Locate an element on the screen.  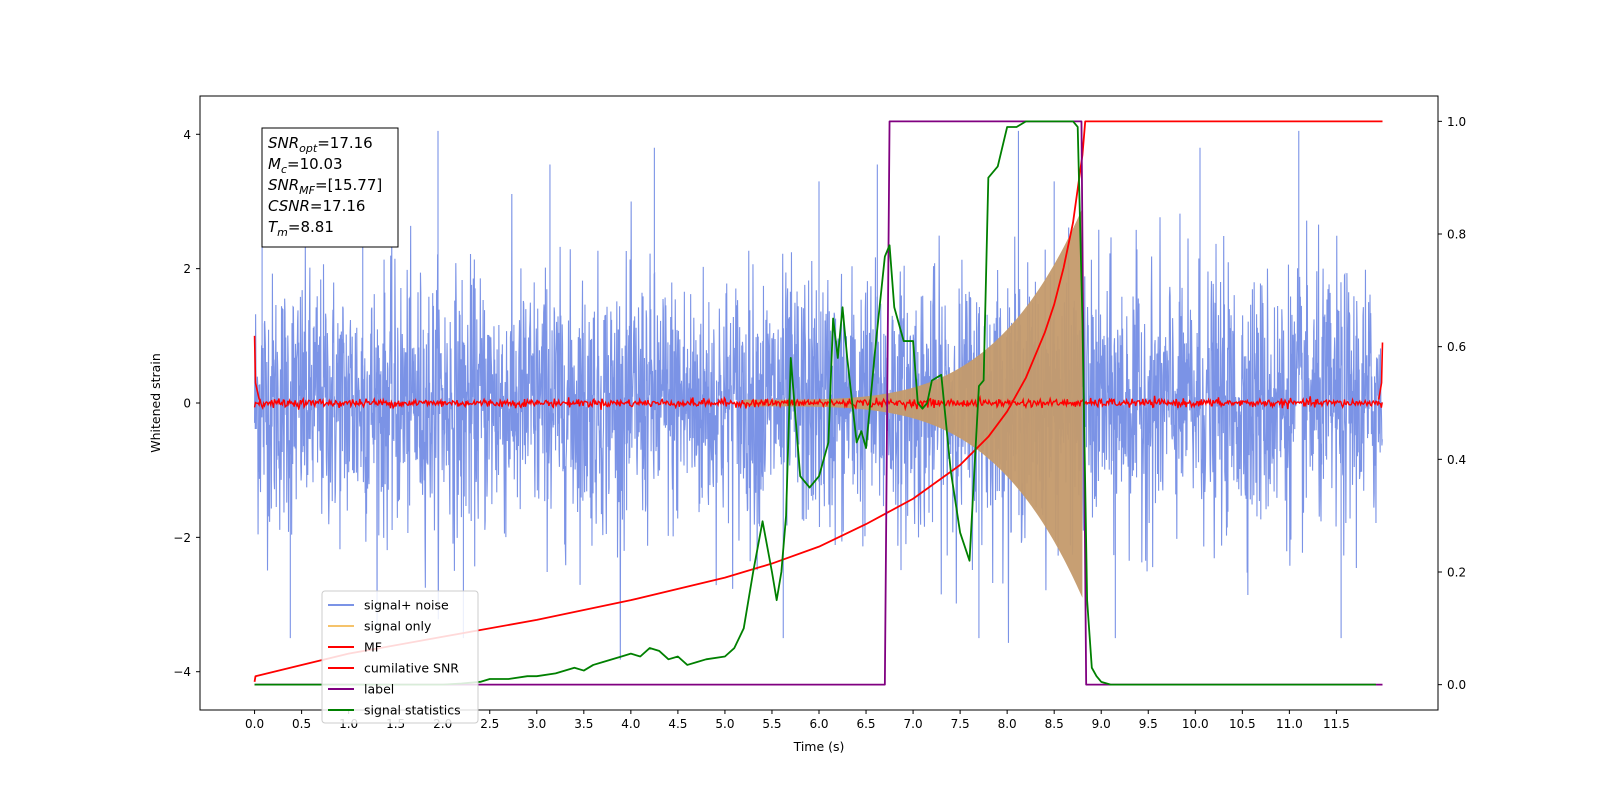
y2-tick-label: 0.0 is located at coordinates (1456, 685).